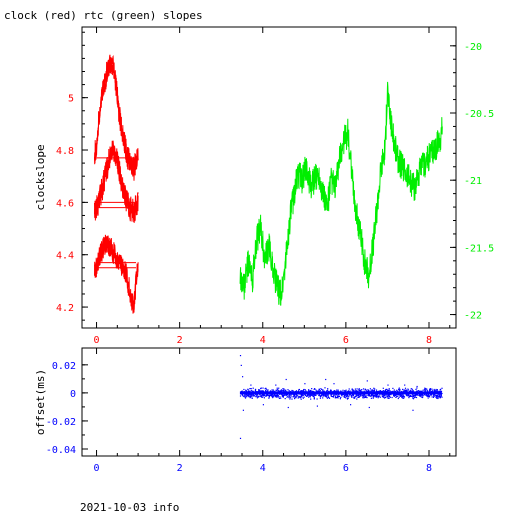  Describe the element at coordinates (473, 316) in the screenshot. I see `upper-right-y-tick-label: -22` at that location.